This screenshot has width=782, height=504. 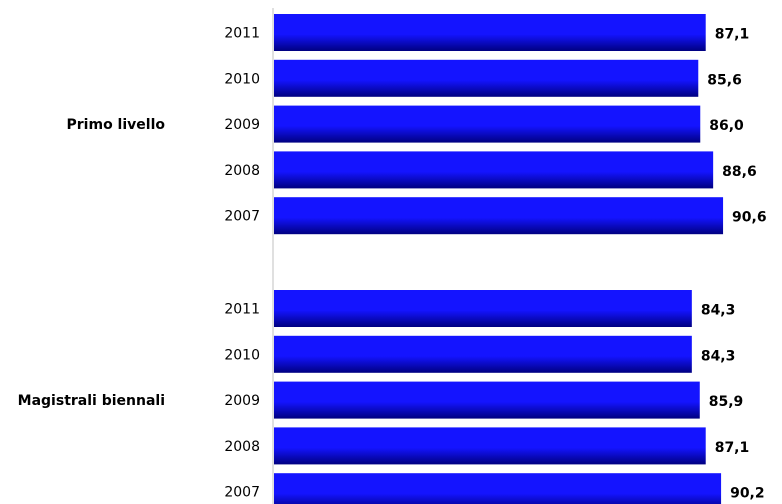 What do you see at coordinates (724, 80) in the screenshot?
I see `data-label: 85,6` at bounding box center [724, 80].